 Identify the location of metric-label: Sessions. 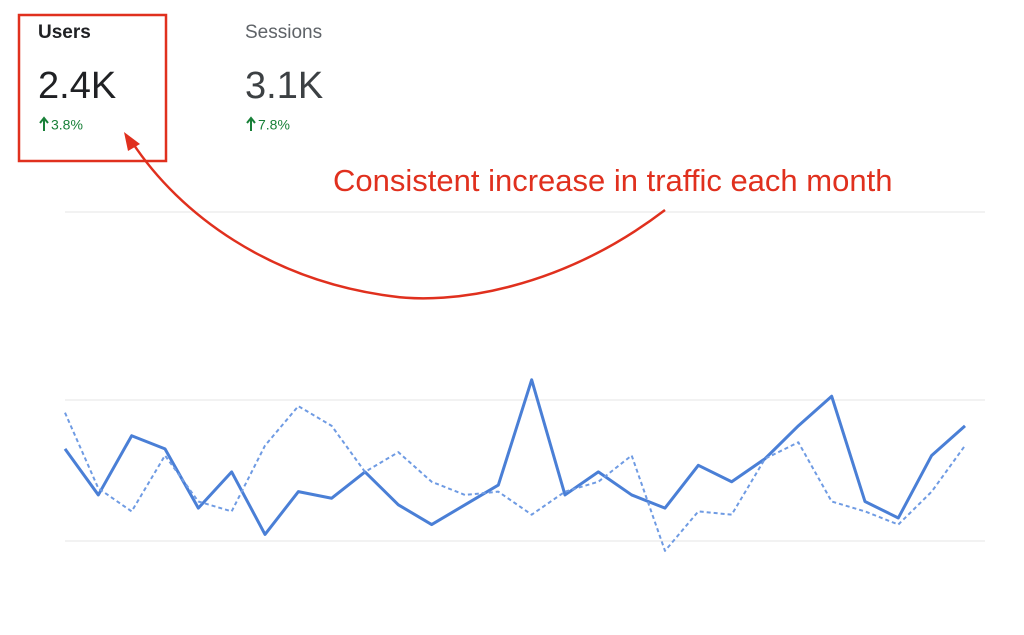
(283, 32).